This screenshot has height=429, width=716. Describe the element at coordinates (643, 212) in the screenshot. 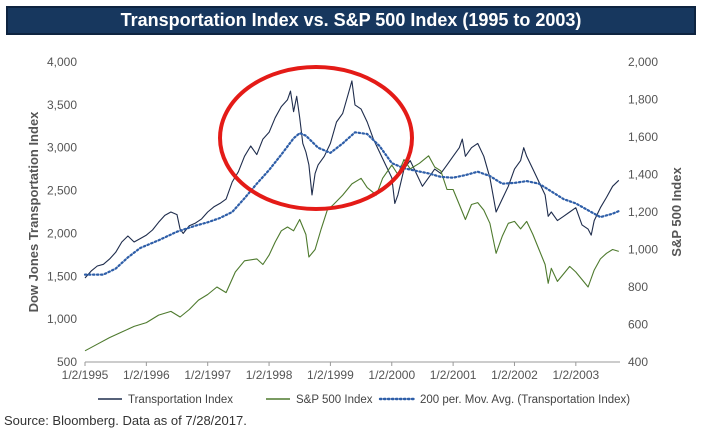

I see `y-right-tick-label: 1,200` at that location.